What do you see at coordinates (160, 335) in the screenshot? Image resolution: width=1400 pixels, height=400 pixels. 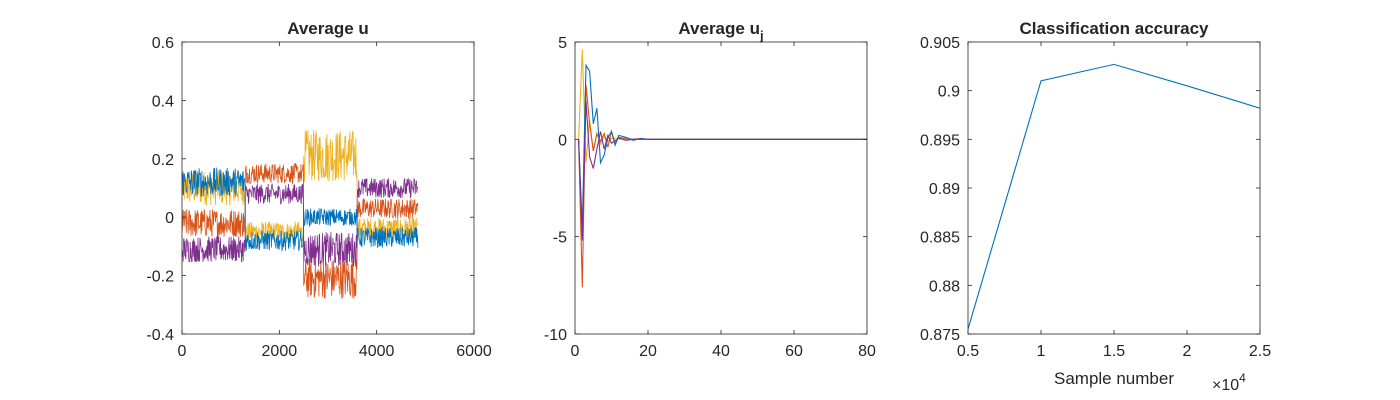 I see `y-tick-label: -0.4` at bounding box center [160, 335].